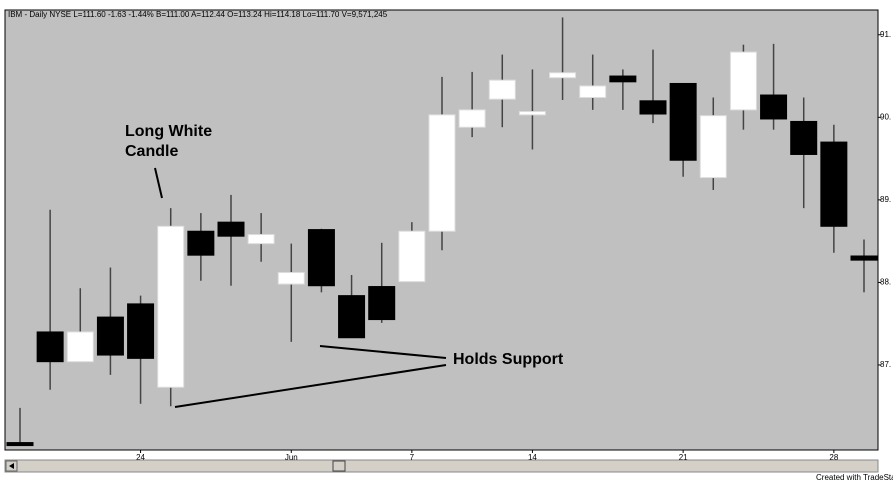 This screenshot has width=893, height=482. I want to click on footer: Created with TradeStati, so click(854, 477).